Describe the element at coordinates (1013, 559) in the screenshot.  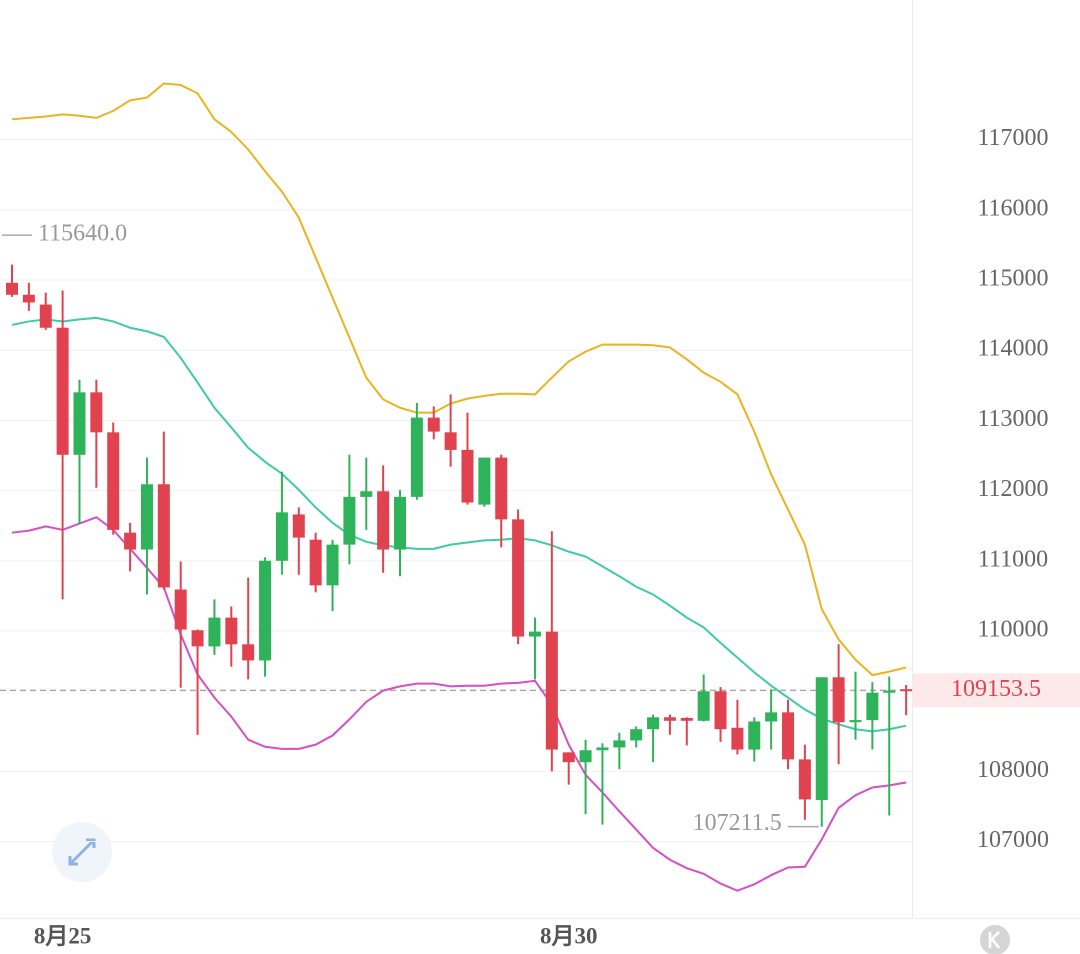
I see `y-tick-label: 111000` at that location.